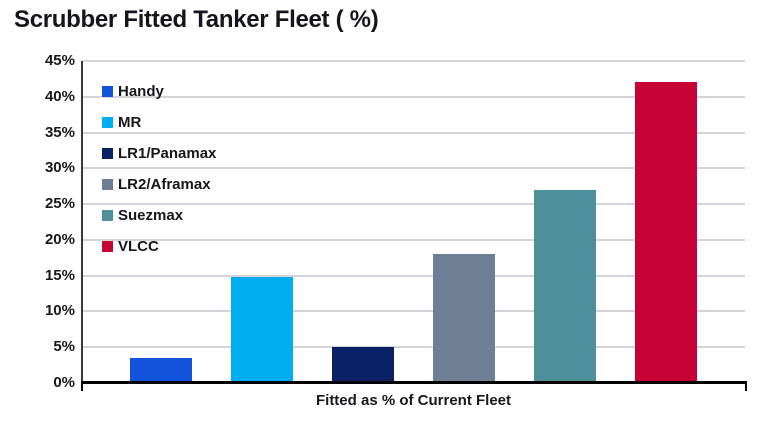  What do you see at coordinates (64, 347) in the screenshot?
I see `y-tick-label-5%: 5%` at bounding box center [64, 347].